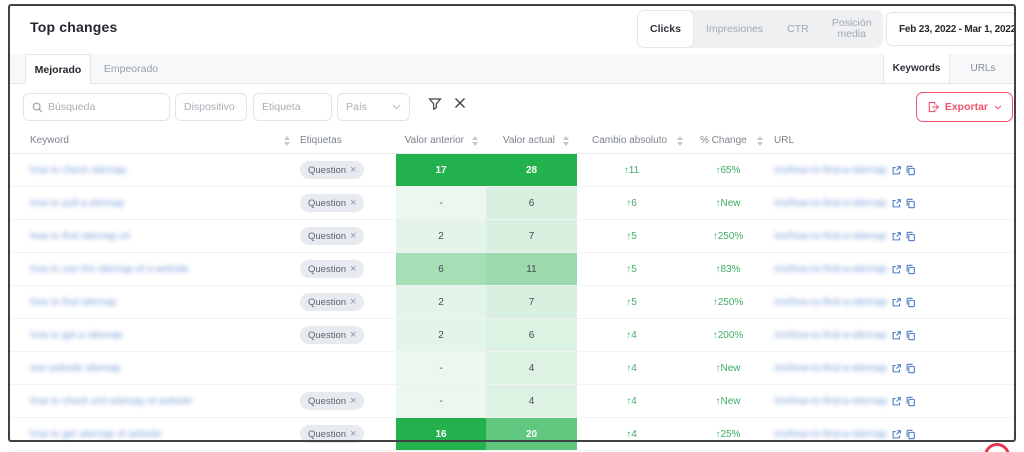  I want to click on keyword-link: how to find sitemap, so click(73, 302).